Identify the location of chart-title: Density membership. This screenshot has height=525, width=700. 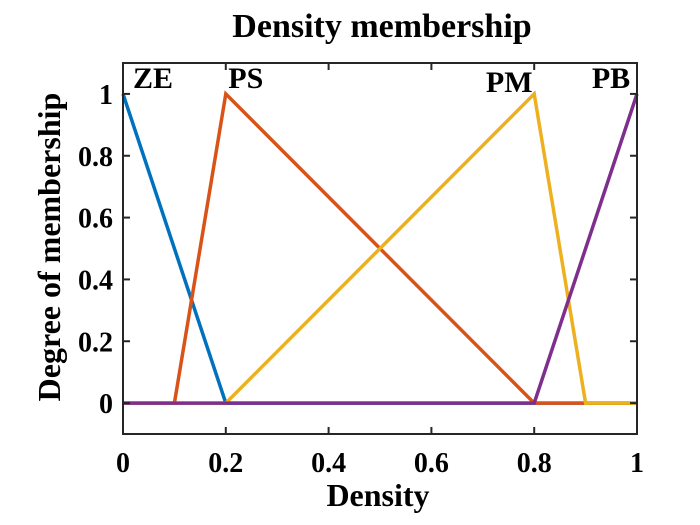
(381, 26).